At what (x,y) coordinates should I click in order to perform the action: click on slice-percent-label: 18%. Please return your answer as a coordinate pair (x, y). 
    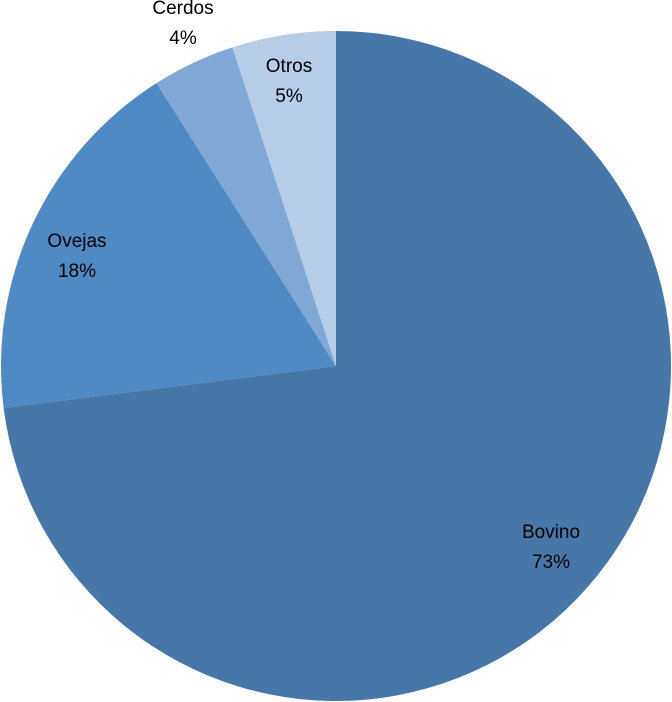
    Looking at the image, I should click on (77, 271).